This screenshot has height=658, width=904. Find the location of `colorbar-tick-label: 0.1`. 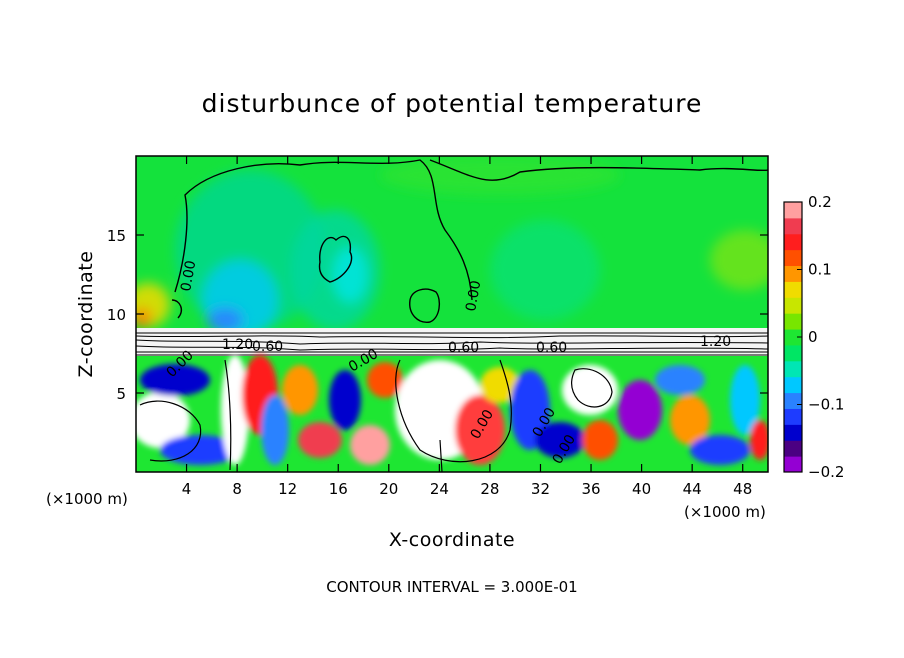

colorbar-tick-label: 0.1 is located at coordinates (820, 270).